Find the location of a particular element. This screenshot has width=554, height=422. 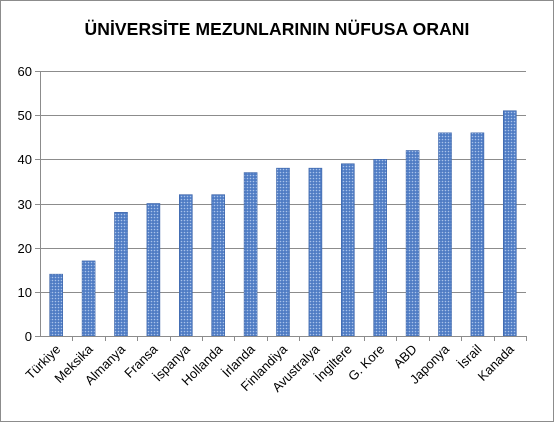

chart-title: ÜNİVERSİTE MEZUNLARININ NÜFUSA ORANI is located at coordinates (277, 29).